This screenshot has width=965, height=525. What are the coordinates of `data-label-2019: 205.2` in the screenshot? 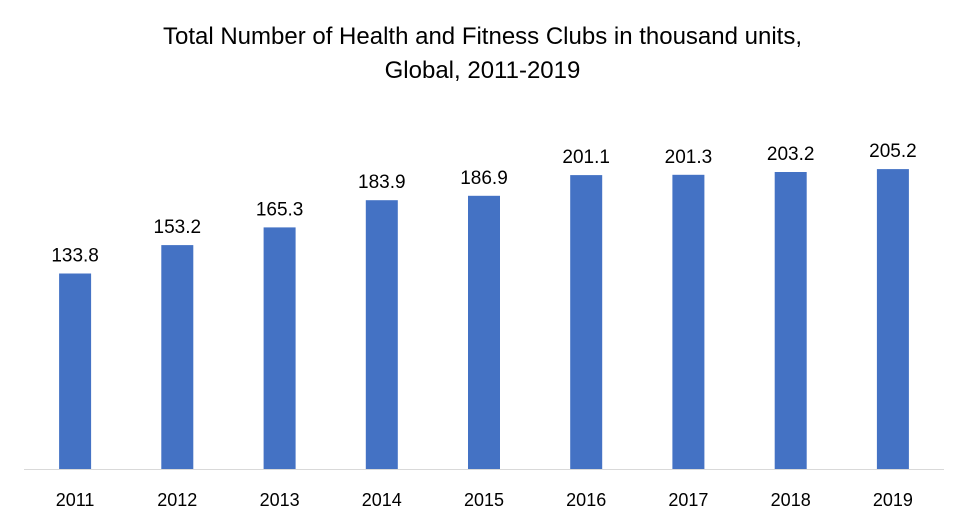 It's located at (893, 151).